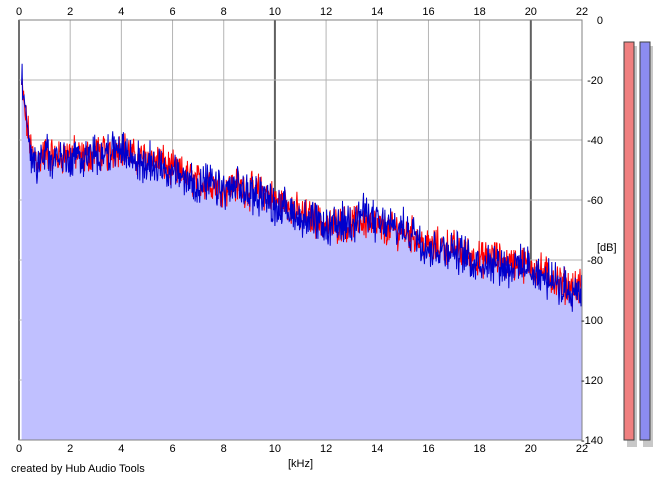  I want to click on meter-left, so click(629, 241).